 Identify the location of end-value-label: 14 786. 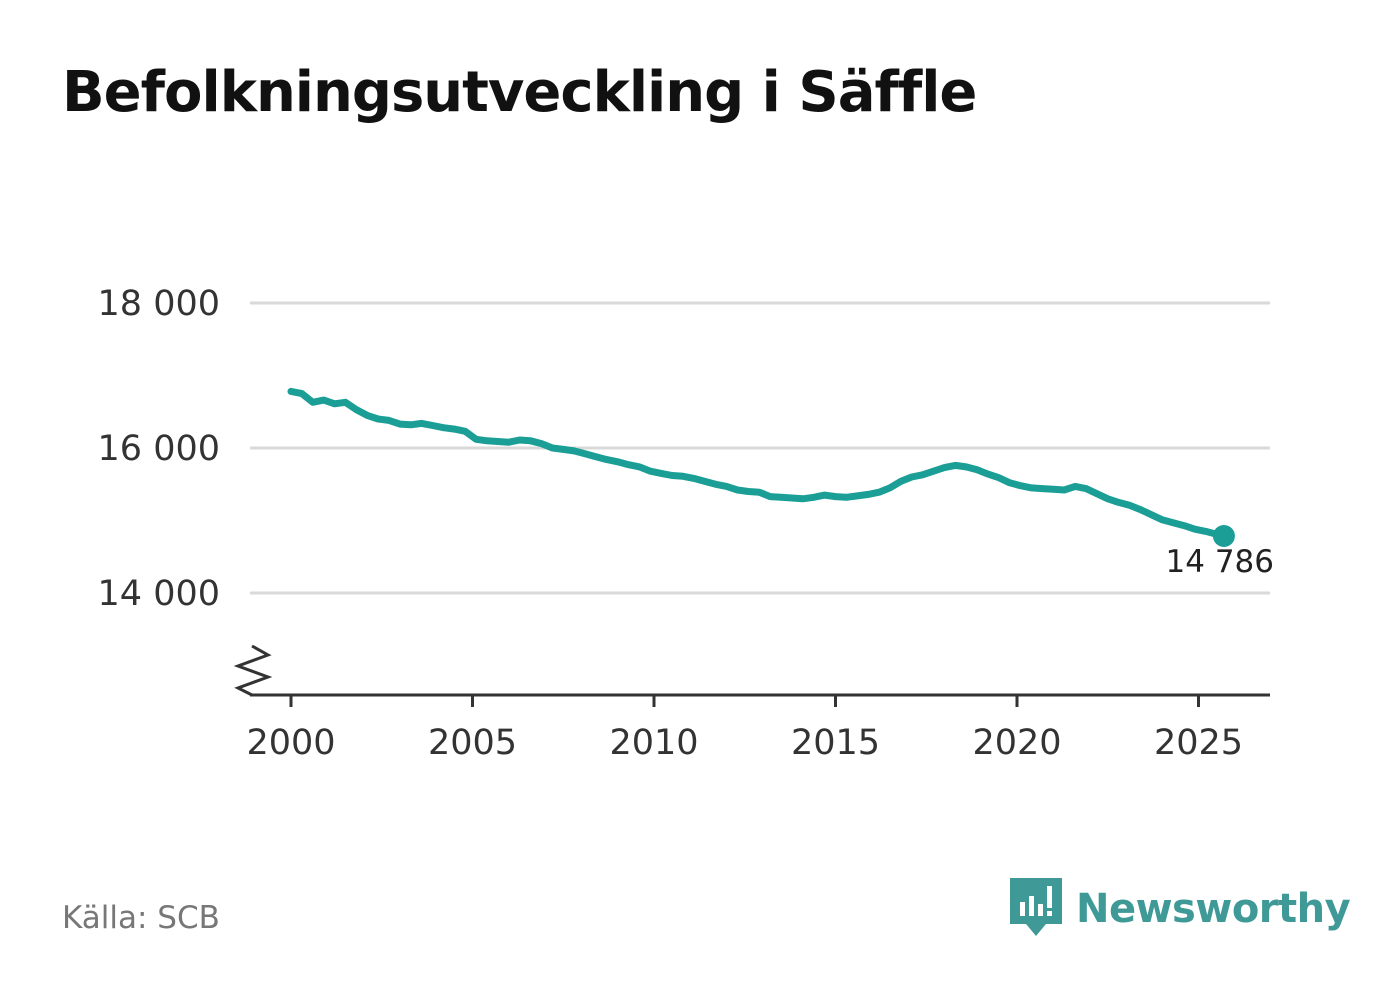
(1220, 562).